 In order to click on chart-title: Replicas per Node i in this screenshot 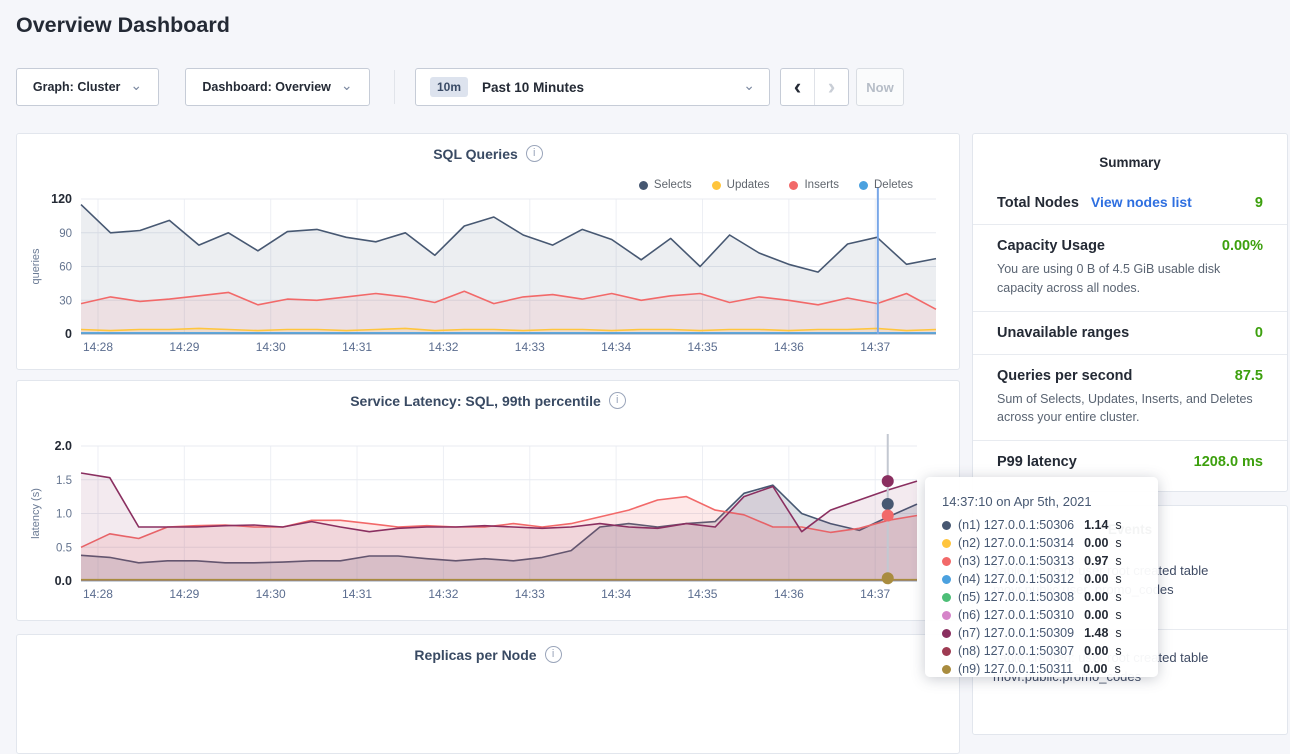, I will do `click(488, 654)`.